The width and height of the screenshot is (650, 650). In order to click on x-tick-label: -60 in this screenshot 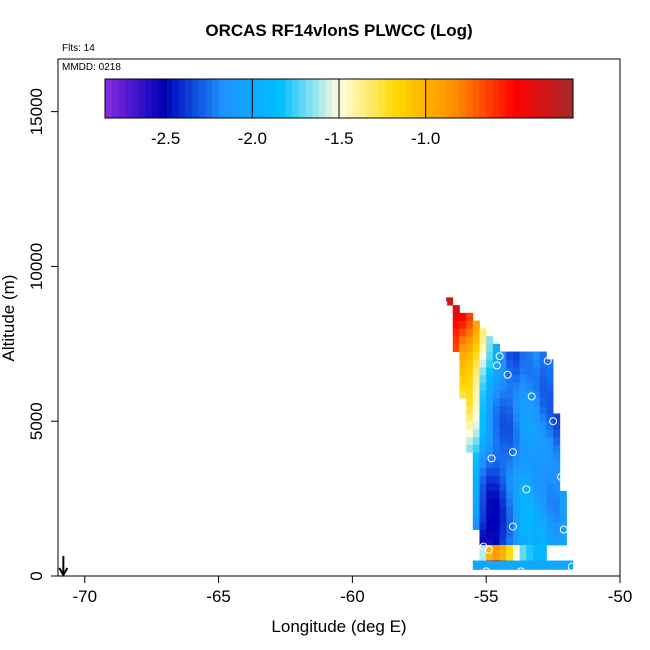, I will do `click(352, 596)`.